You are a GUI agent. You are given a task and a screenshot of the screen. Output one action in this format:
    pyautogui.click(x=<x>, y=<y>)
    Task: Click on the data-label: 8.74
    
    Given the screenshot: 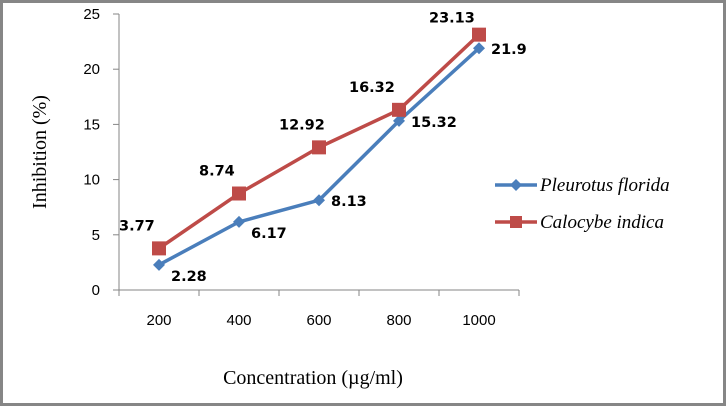 What is the action you would take?
    pyautogui.click(x=217, y=172)
    